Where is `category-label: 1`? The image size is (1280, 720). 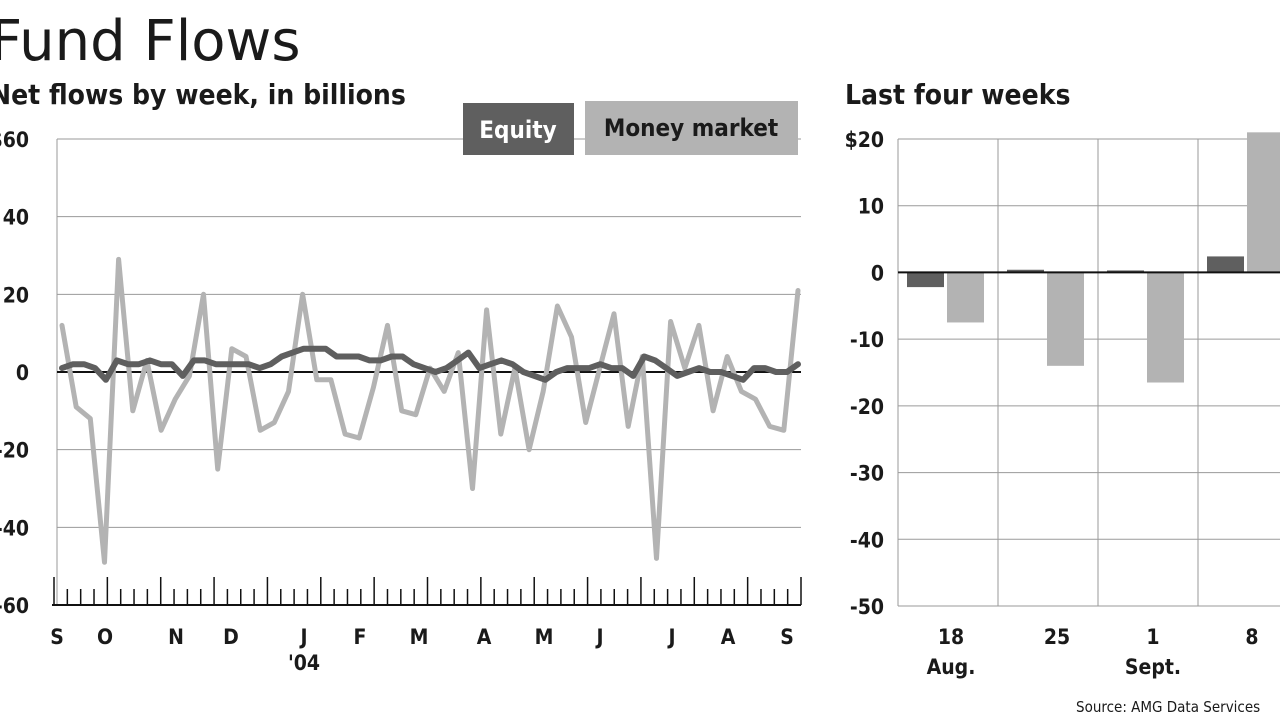 category-label: 1 is located at coordinates (1152, 637).